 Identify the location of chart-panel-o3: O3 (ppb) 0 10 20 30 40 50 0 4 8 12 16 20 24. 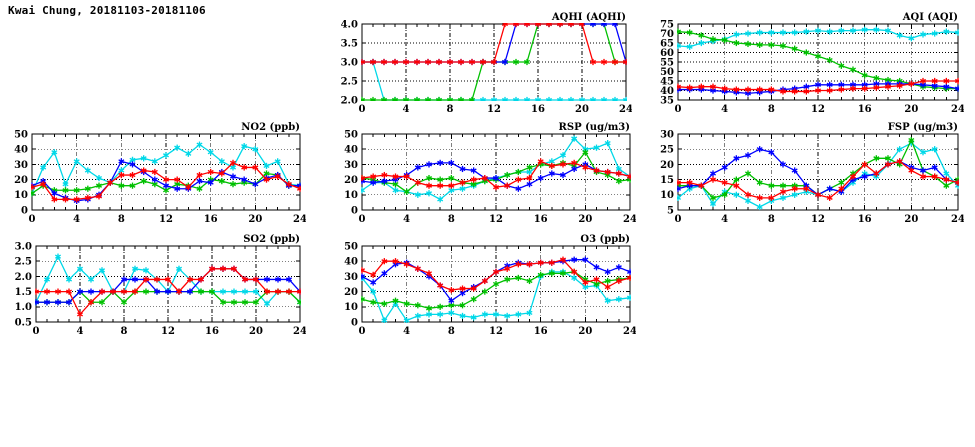
(486, 287).